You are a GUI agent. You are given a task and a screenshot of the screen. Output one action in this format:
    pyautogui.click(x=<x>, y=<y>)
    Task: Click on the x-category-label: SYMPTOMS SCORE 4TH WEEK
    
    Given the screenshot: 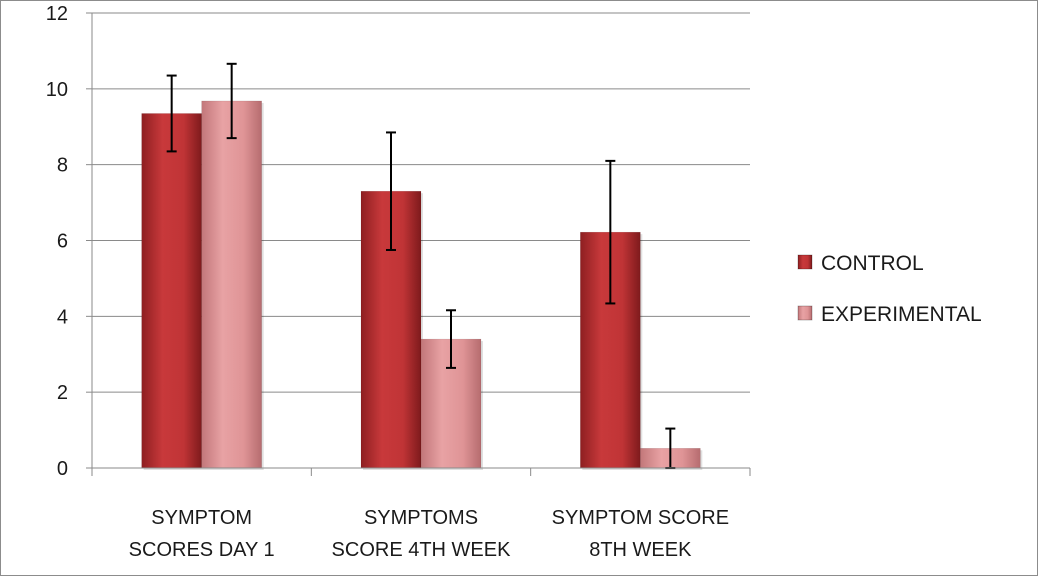 What is the action you would take?
    pyautogui.click(x=422, y=534)
    